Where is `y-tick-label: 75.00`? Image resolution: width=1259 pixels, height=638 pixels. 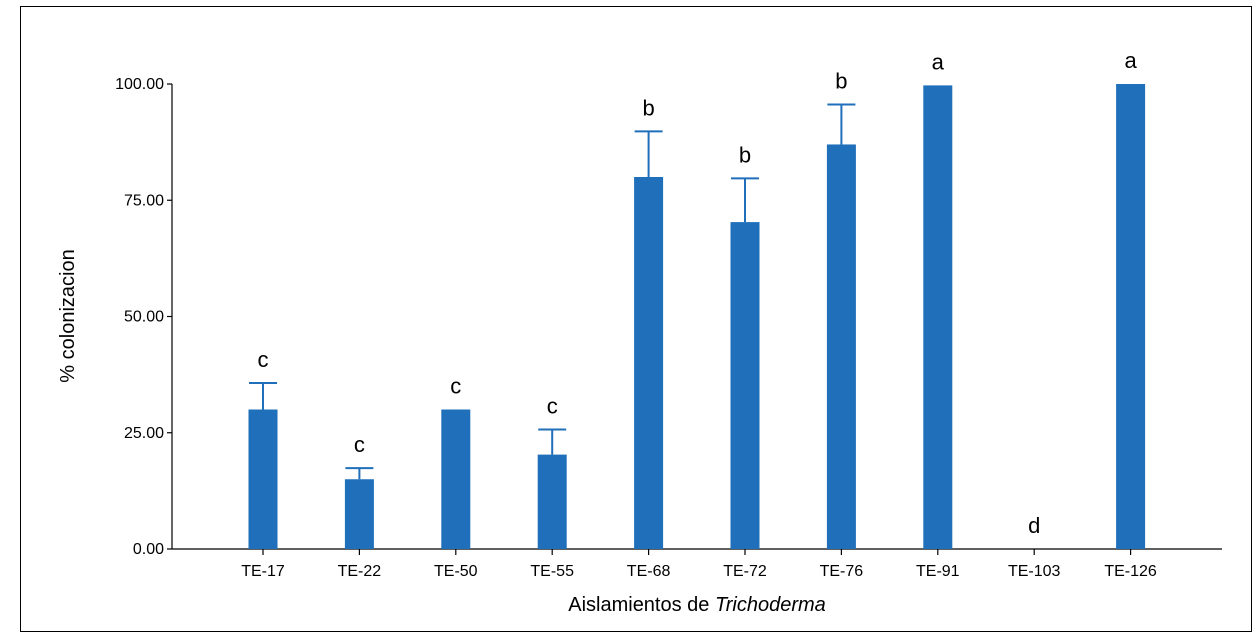 y-tick-label: 75.00 is located at coordinates (144, 200).